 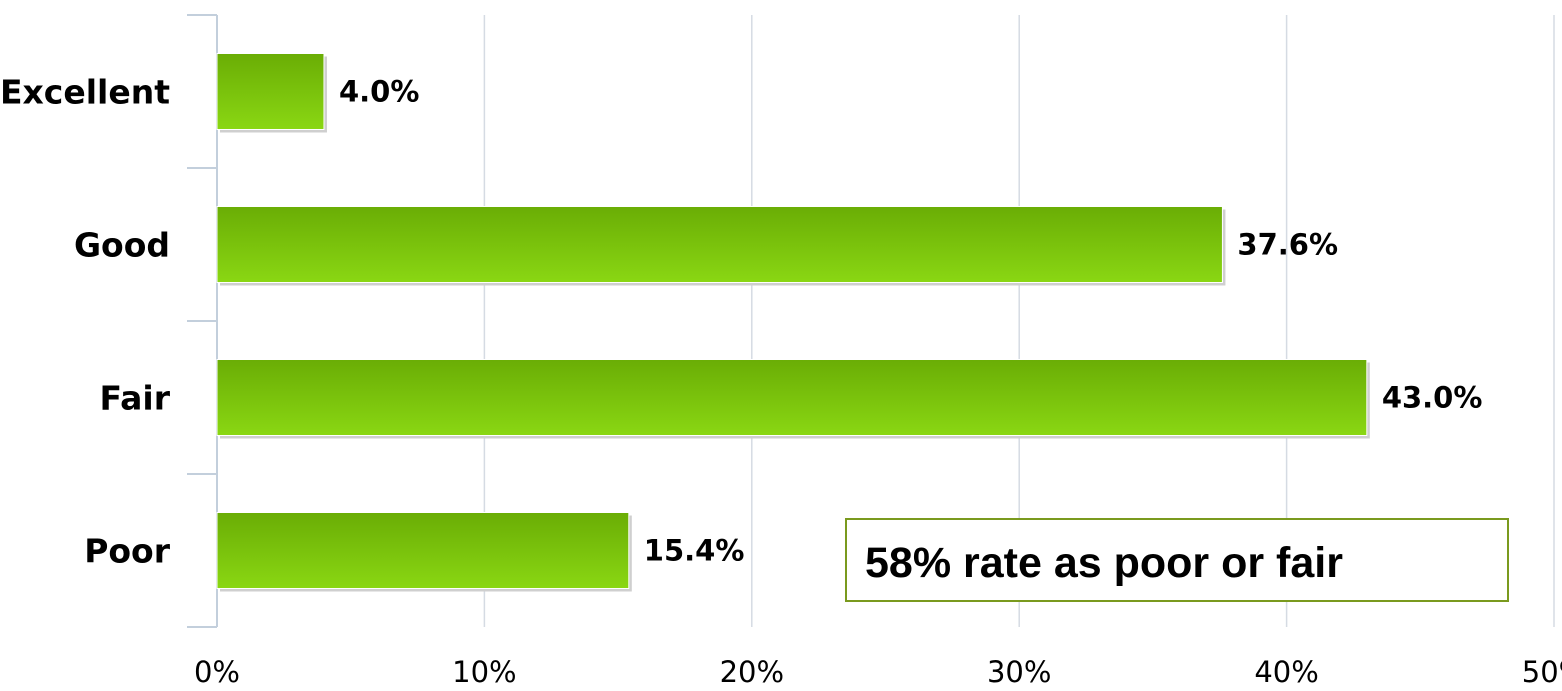 What do you see at coordinates (202, 321) in the screenshot?
I see `y-axis` at bounding box center [202, 321].